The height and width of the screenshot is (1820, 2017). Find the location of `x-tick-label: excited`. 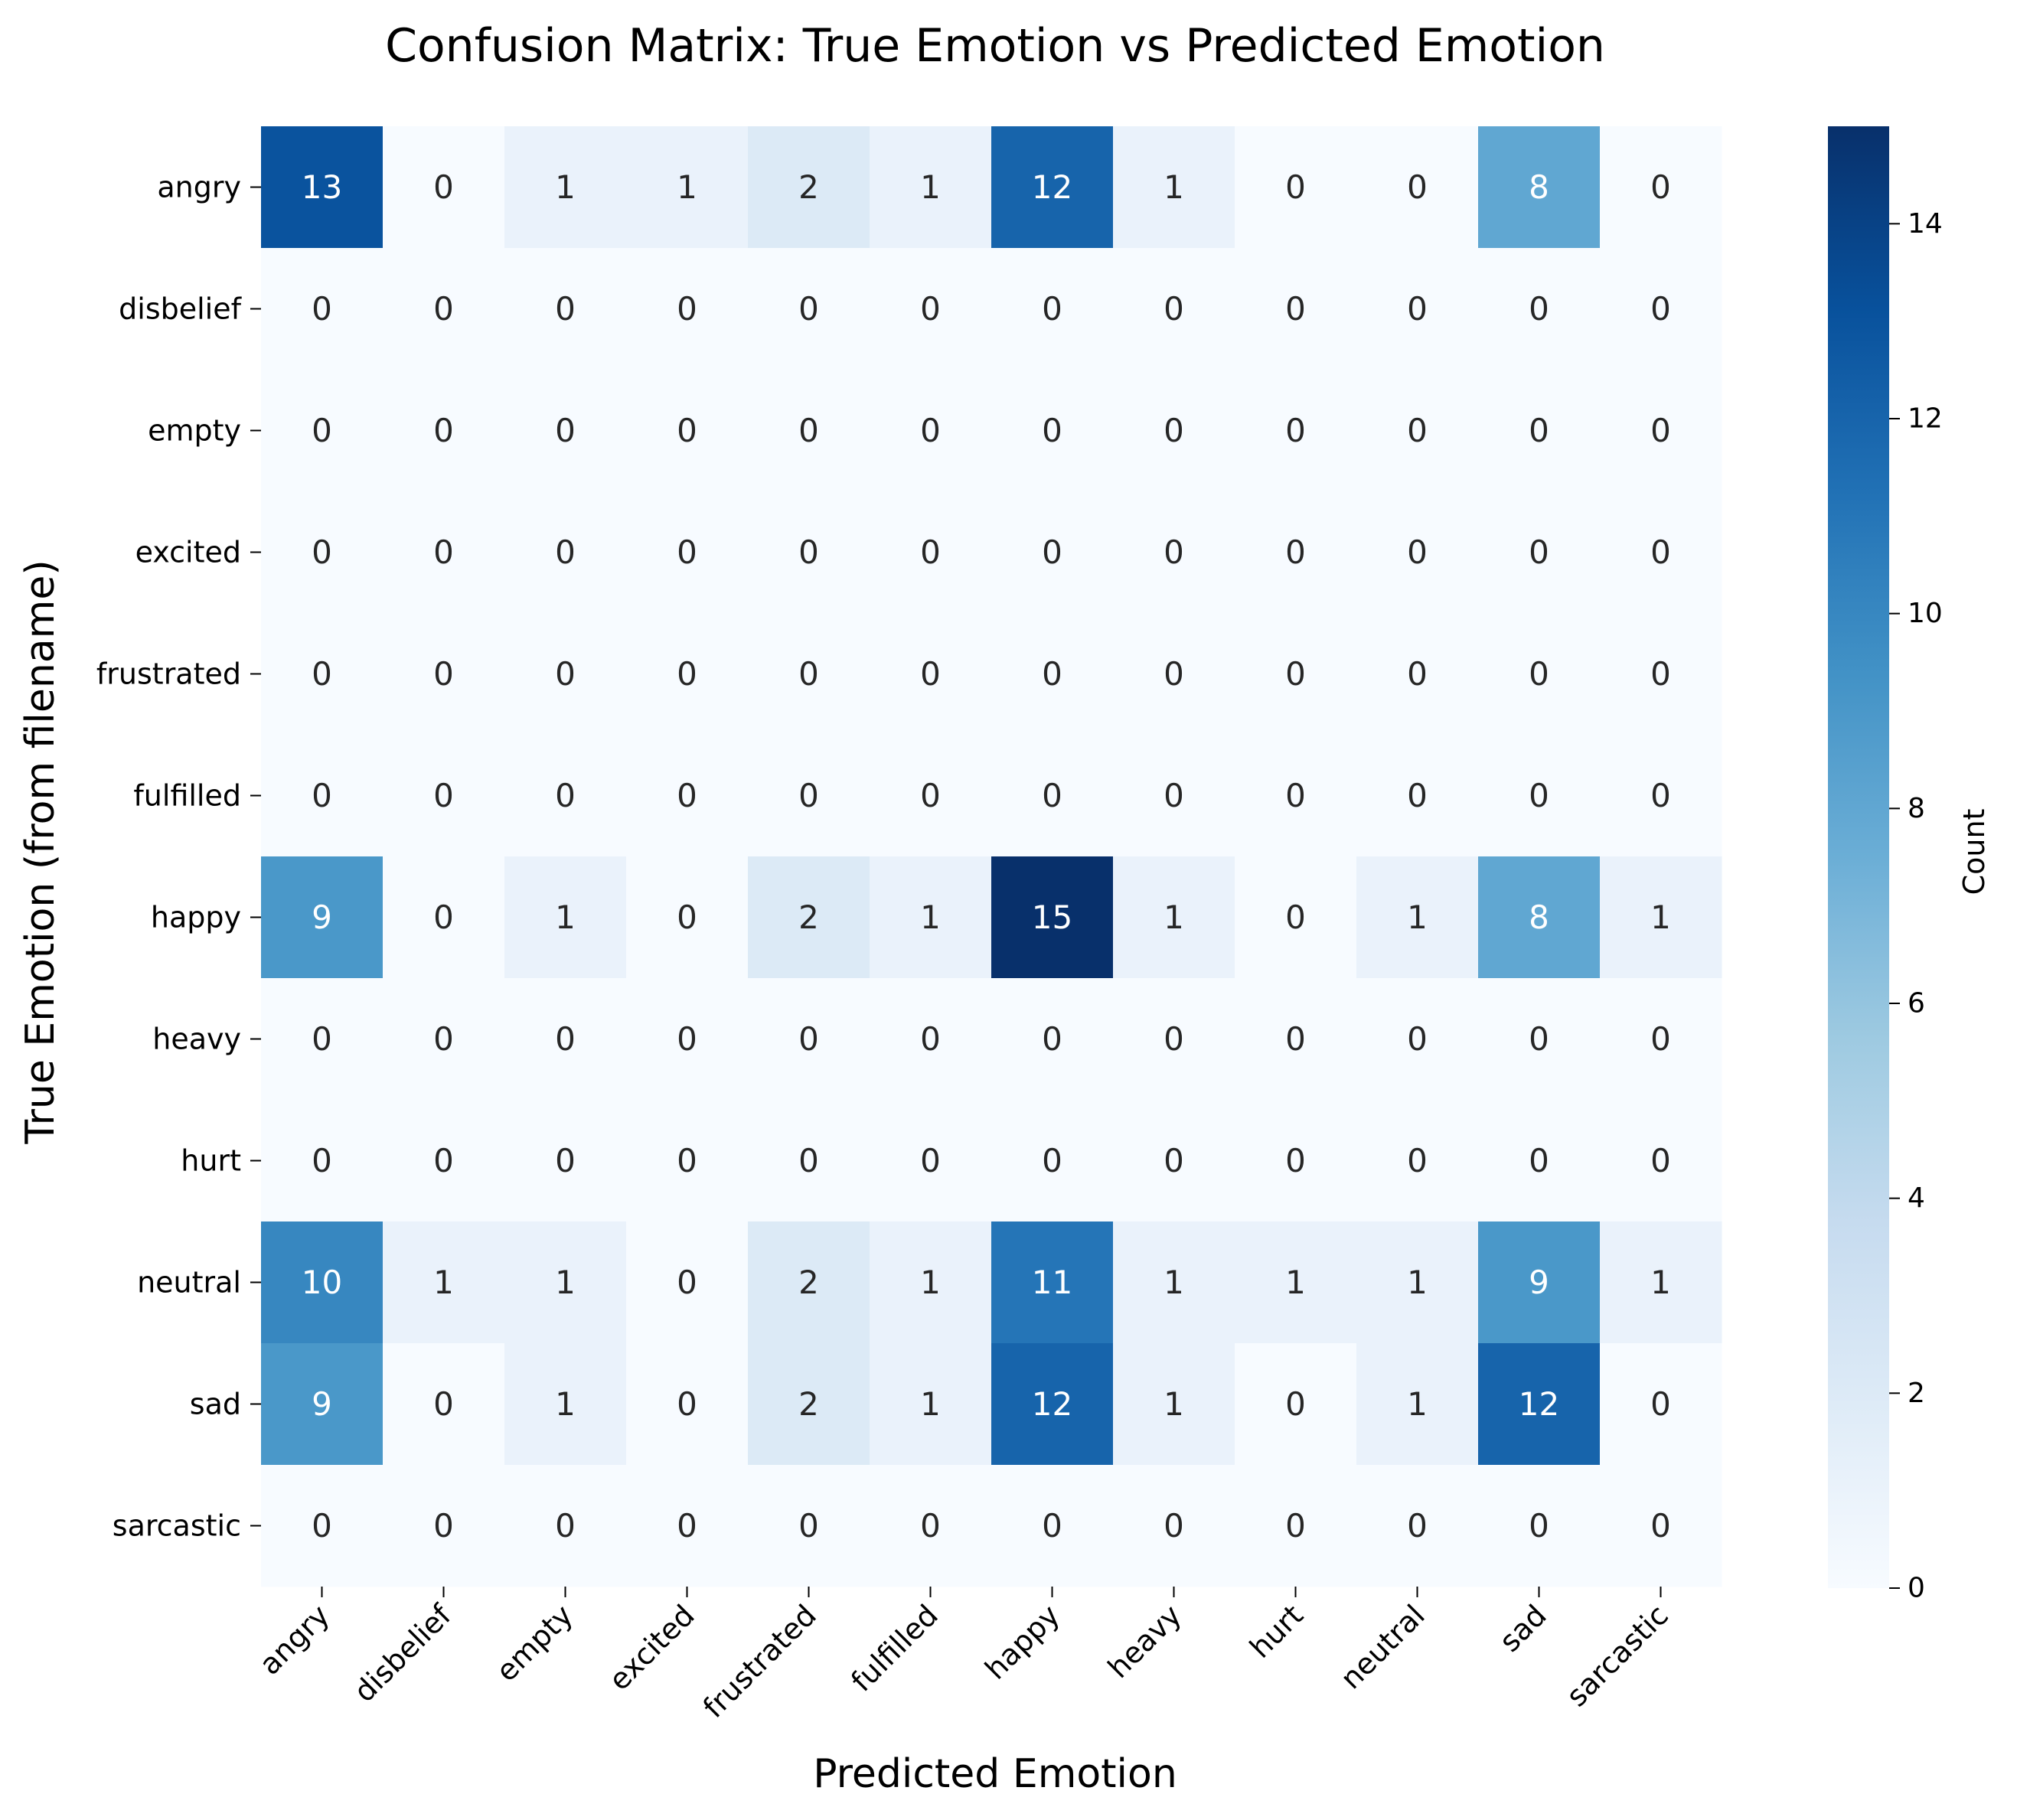

x-tick-label: excited is located at coordinates (651, 1647).